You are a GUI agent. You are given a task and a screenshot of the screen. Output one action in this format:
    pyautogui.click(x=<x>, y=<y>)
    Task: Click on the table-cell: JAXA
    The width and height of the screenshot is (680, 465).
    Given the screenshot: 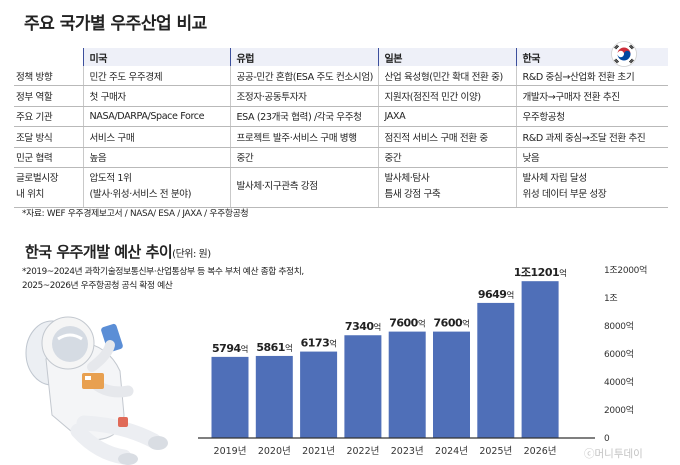 What is the action you would take?
    pyautogui.click(x=446, y=117)
    